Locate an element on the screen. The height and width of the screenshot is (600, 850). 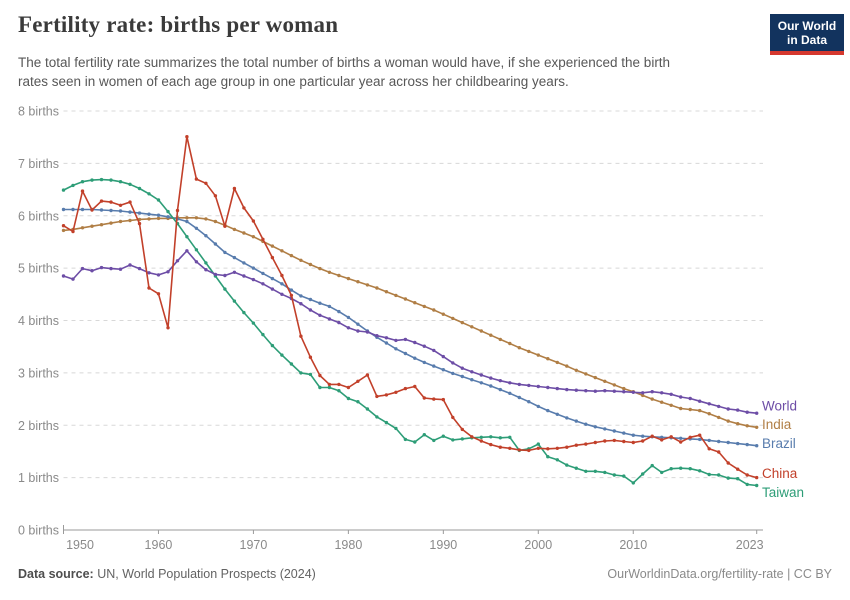
legend-label-taiwan: Taiwan is located at coordinates (783, 492).